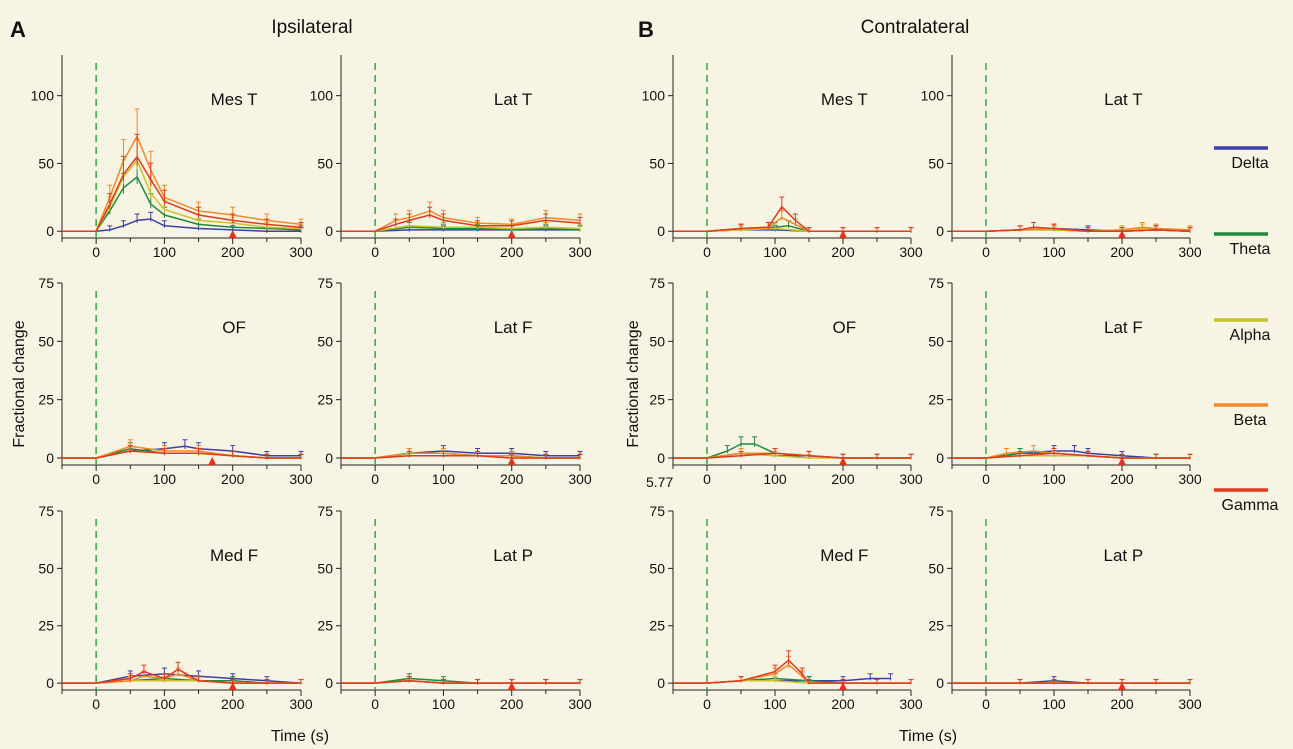 This screenshot has height=749, width=1293. What do you see at coordinates (940, 458) in the screenshot?
I see `p10-y-tick-label: 0` at bounding box center [940, 458].